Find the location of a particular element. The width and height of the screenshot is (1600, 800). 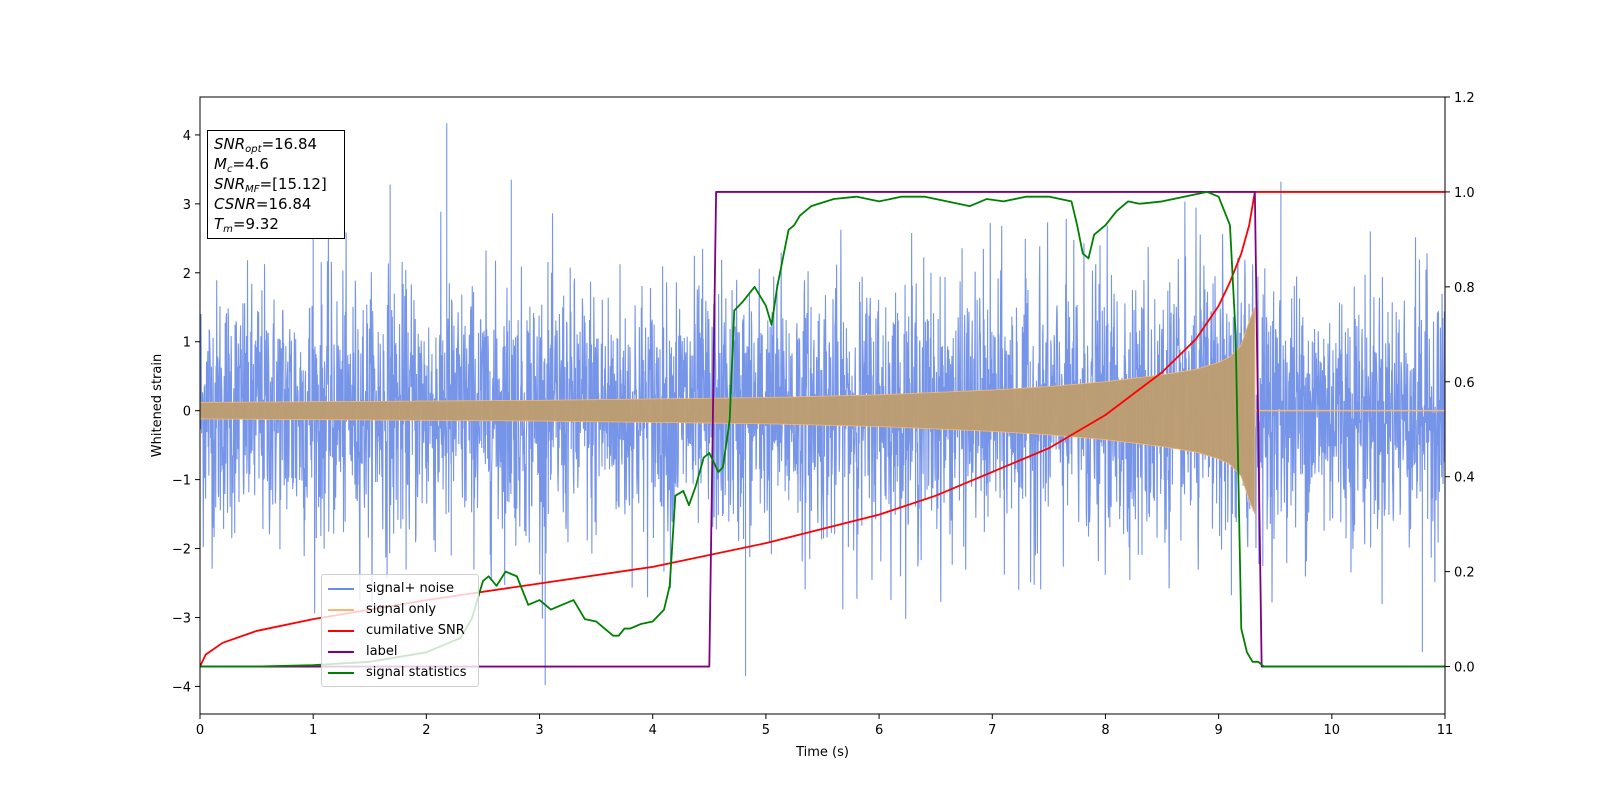

legend-item-cumulative-snr: cumilative SNR is located at coordinates (400, 630).